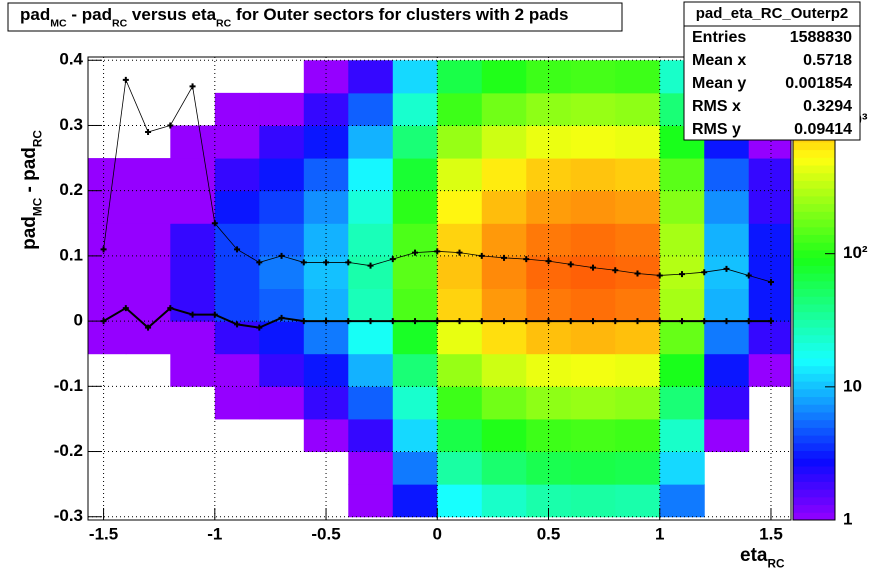  What do you see at coordinates (32, 190) in the screenshot?
I see `y-label: padMC - padRC` at bounding box center [32, 190].